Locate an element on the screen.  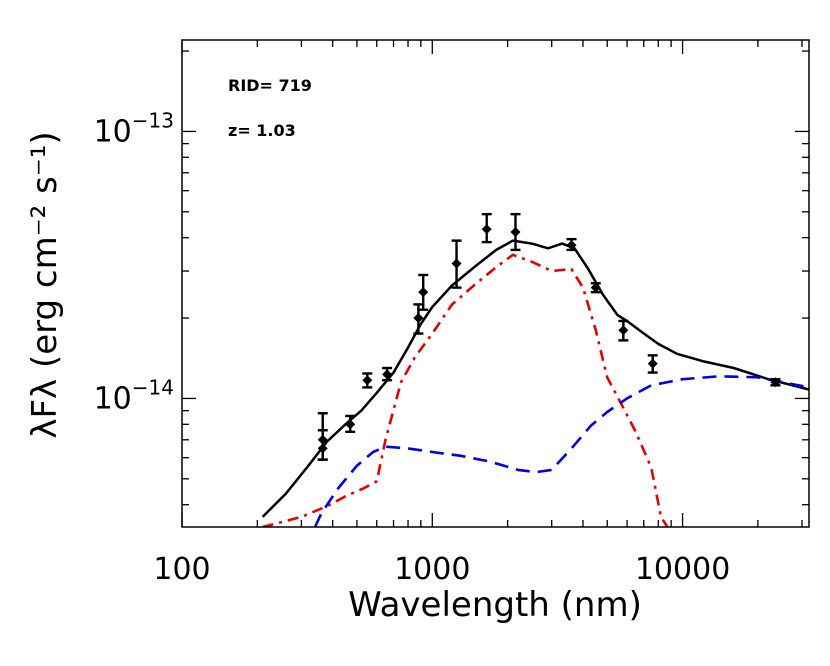
series-line-AGN-component is located at coordinates (561, 451).